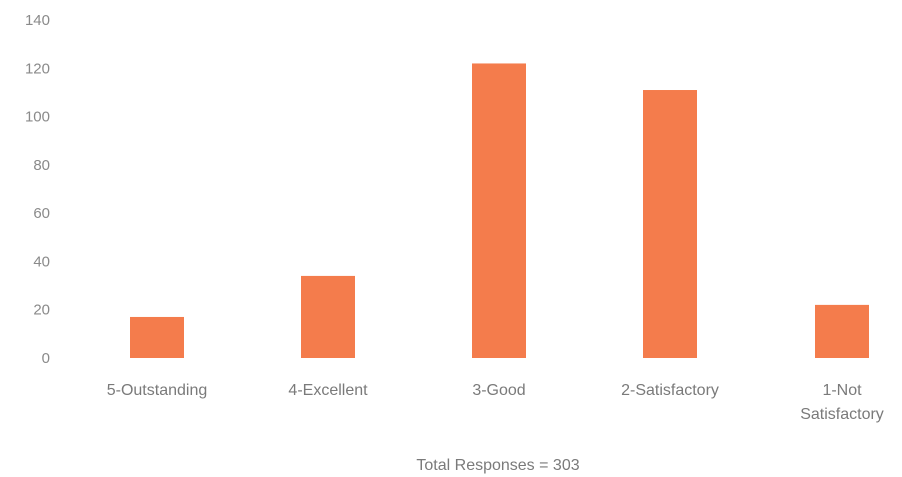 The width and height of the screenshot is (902, 477). I want to click on x-tick-label-line: Satisfactory, so click(842, 414).